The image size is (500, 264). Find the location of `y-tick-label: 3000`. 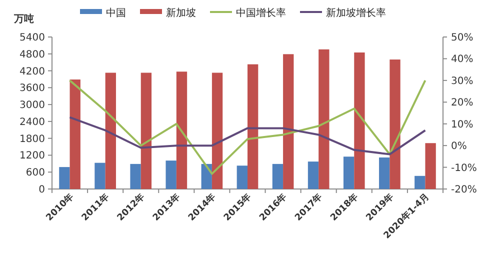

y-tick-label: 3000 is located at coordinates (32, 106).